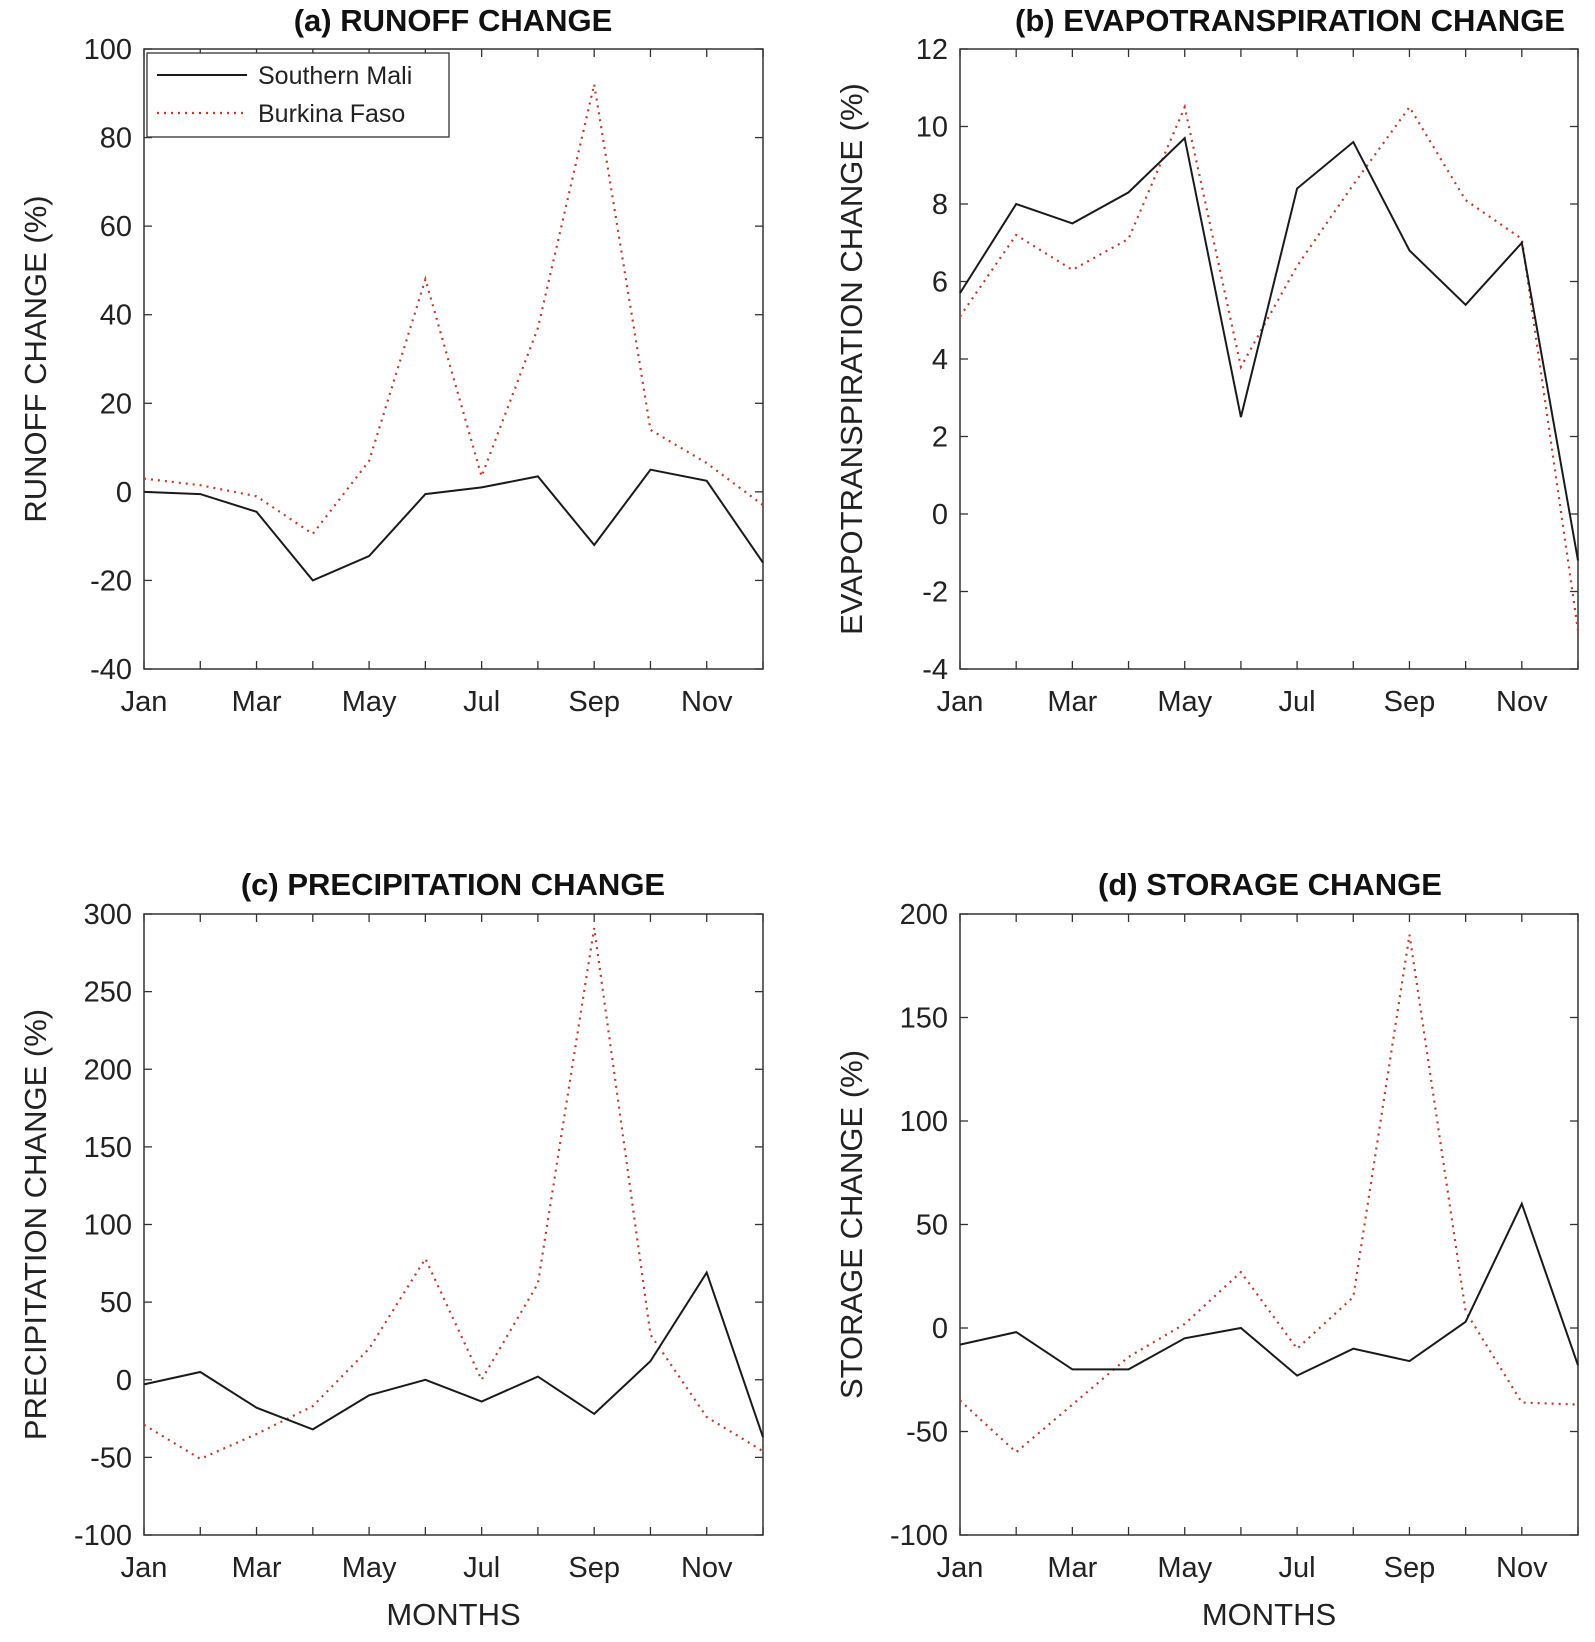  Describe the element at coordinates (116, 227) in the screenshot. I see `y-tick-label: 60` at that location.